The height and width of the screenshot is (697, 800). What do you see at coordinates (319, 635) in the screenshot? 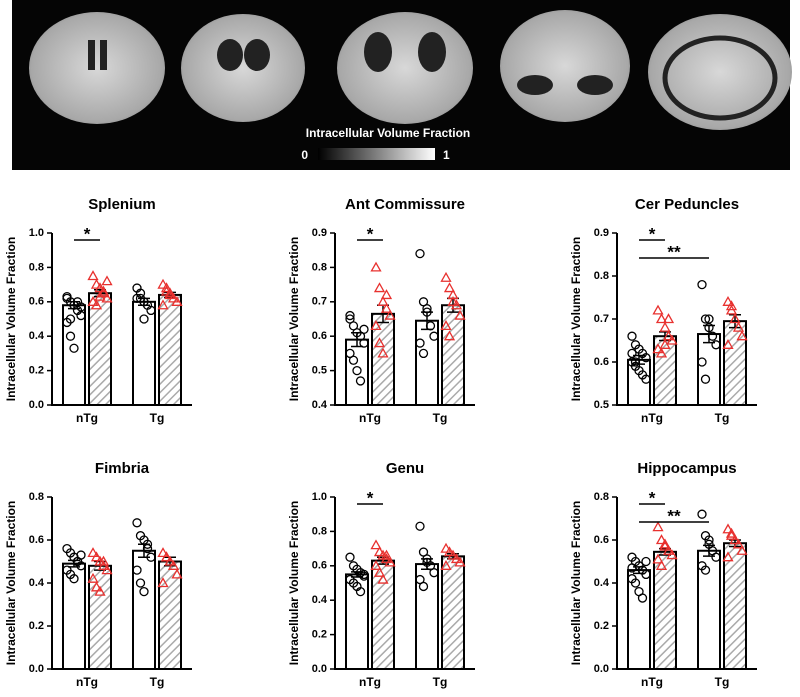
I see `y-tick-label: 0.2` at bounding box center [319, 635].